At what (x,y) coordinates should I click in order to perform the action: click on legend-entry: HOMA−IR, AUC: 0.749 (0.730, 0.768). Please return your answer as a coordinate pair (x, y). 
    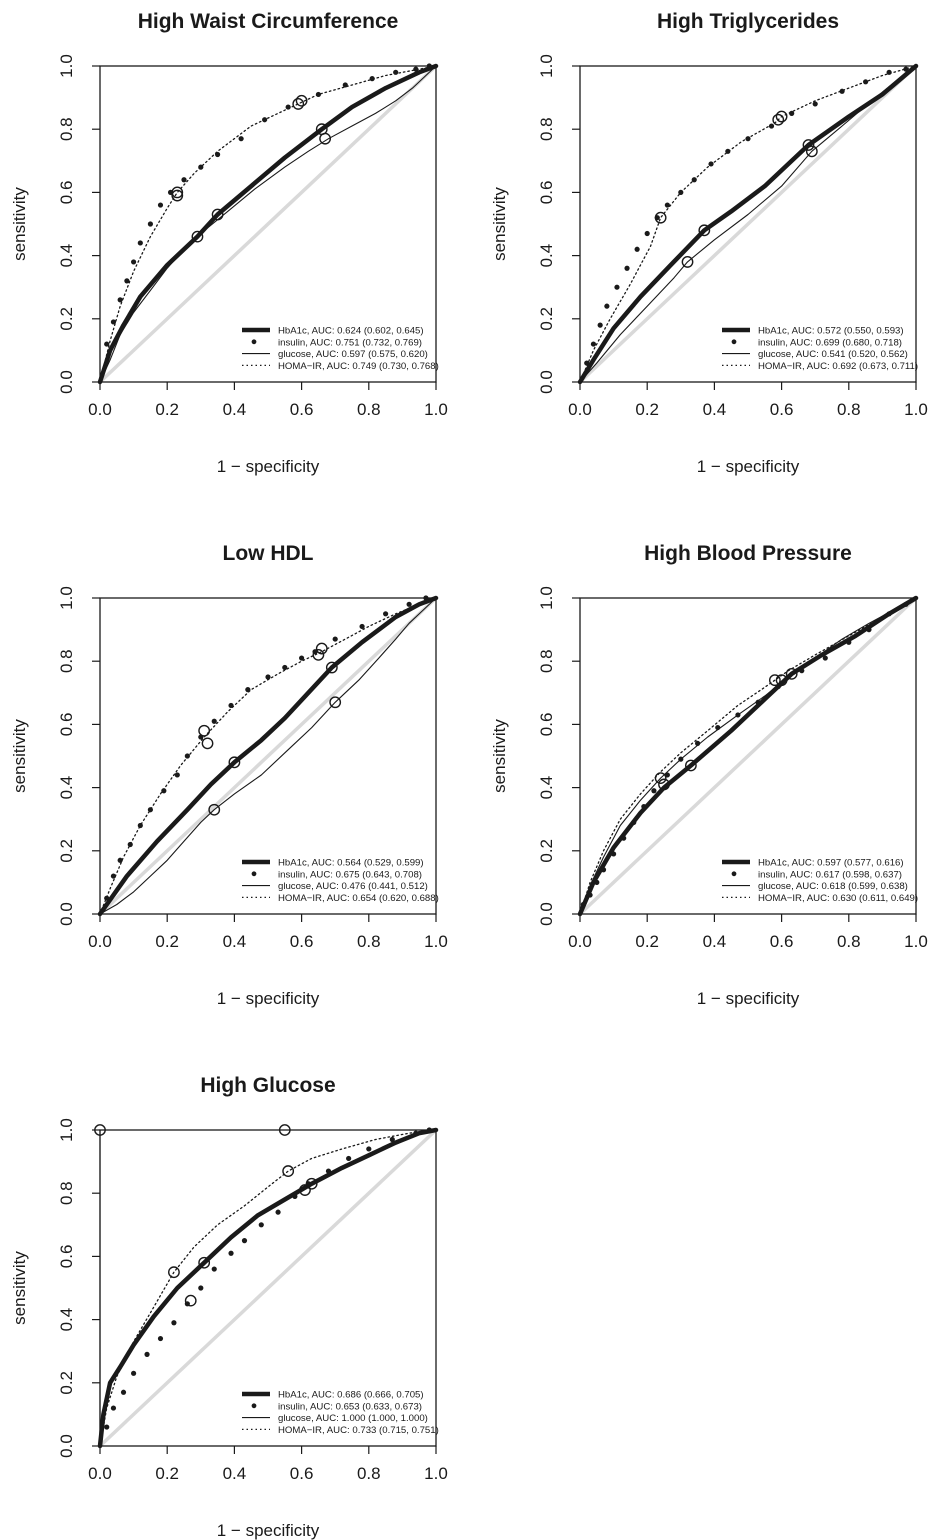
    Looking at the image, I should click on (358, 366).